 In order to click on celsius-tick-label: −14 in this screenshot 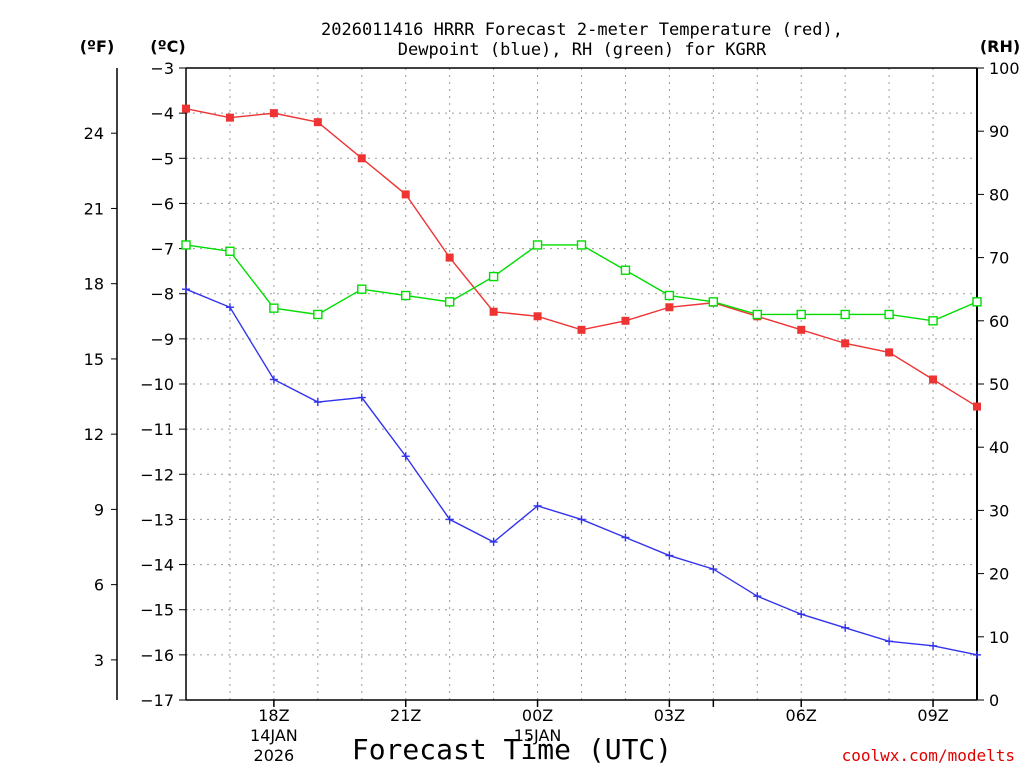, I will do `click(157, 565)`.